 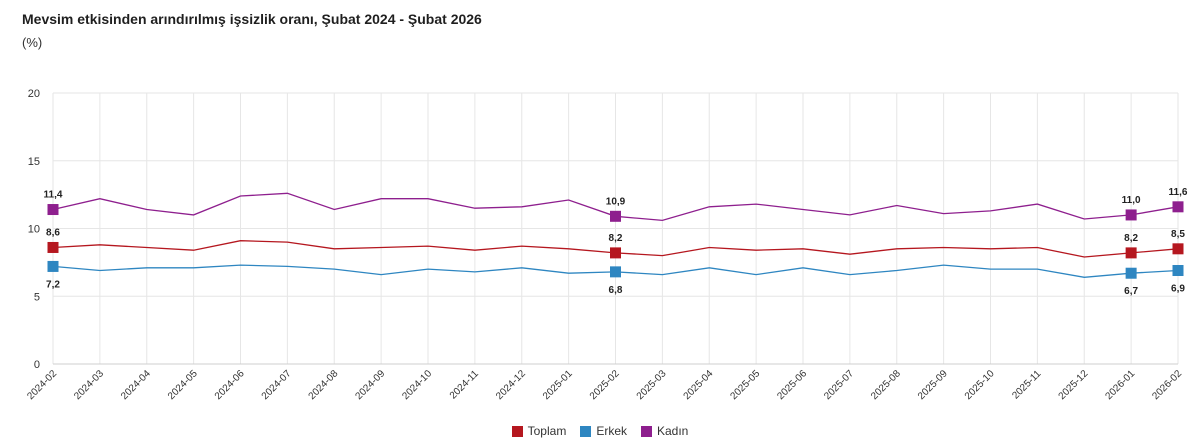 I want to click on x-tick-label: 2025-08, so click(x=886, y=385).